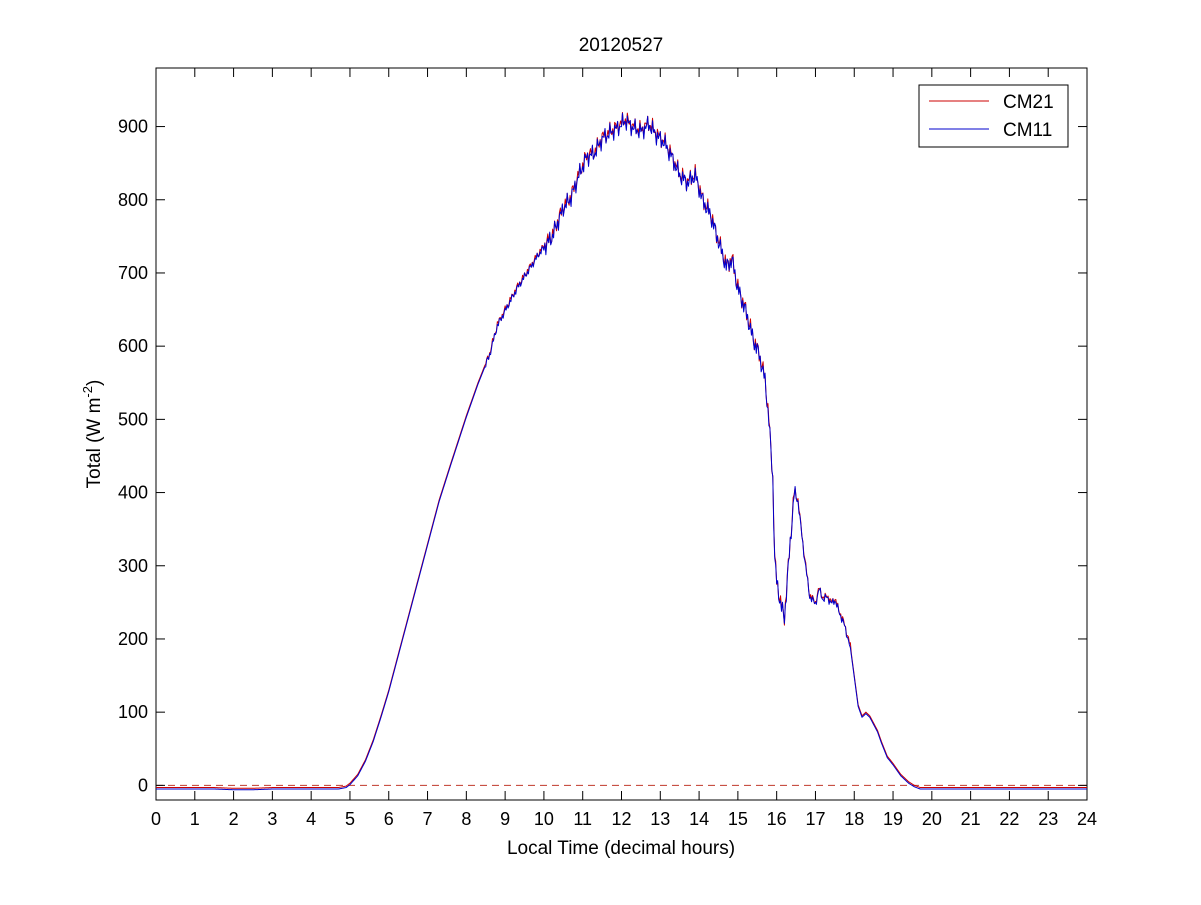  Describe the element at coordinates (621, 819) in the screenshot. I see `x-tick-label-12: 12` at that location.